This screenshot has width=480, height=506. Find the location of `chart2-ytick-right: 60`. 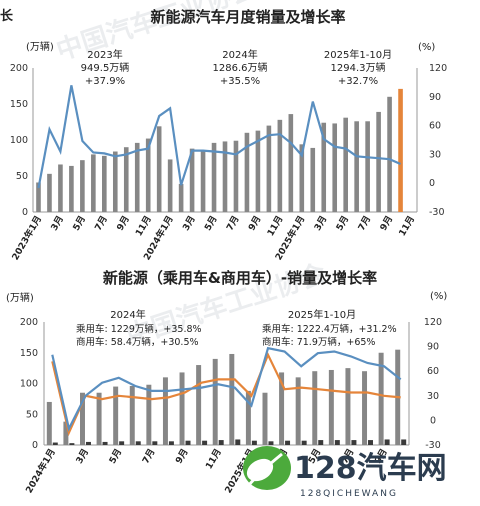

chart2-ytick-right: 60 is located at coordinates (433, 371).